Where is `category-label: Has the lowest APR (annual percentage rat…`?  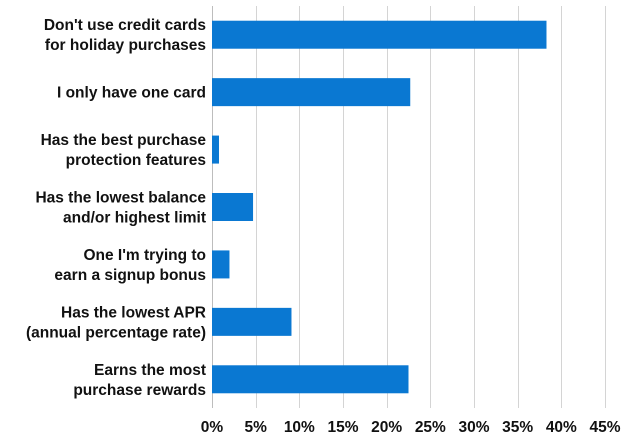
category-label: Has the lowest APR (annual percentage rat… is located at coordinates (116, 322).